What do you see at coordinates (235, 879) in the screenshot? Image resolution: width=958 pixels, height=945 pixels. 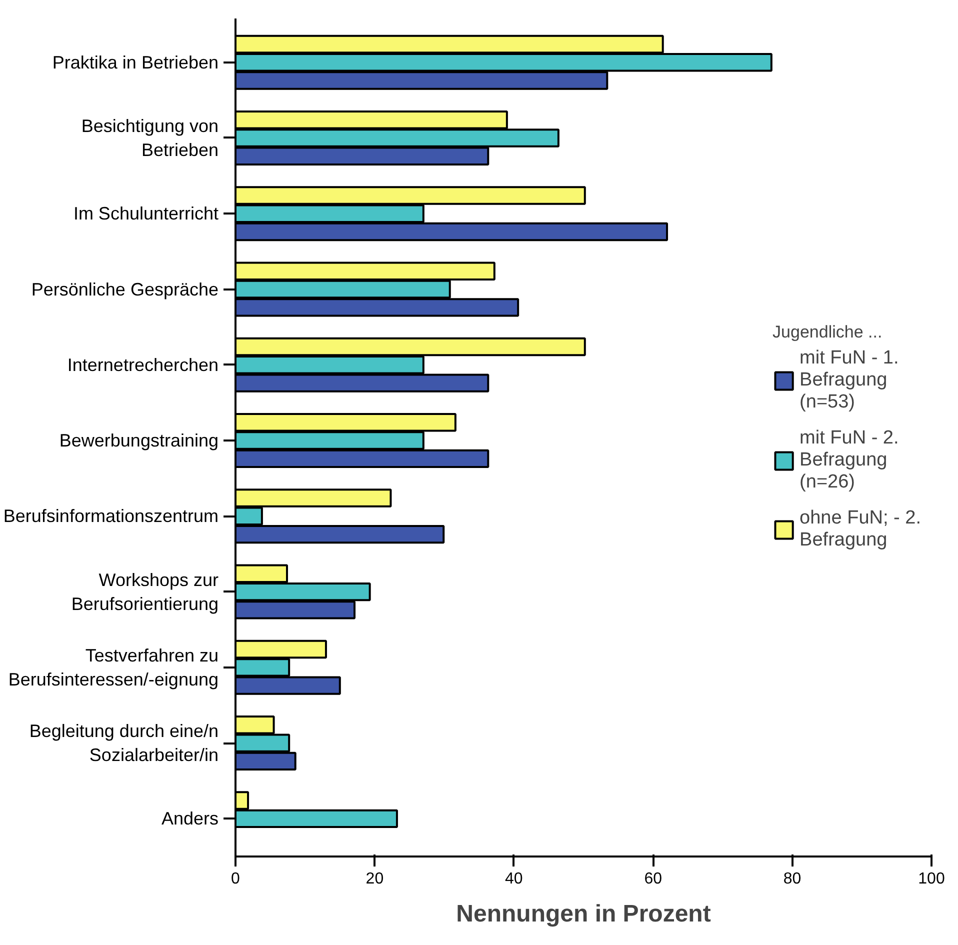 I see `x-tick-label: 0` at bounding box center [235, 879].